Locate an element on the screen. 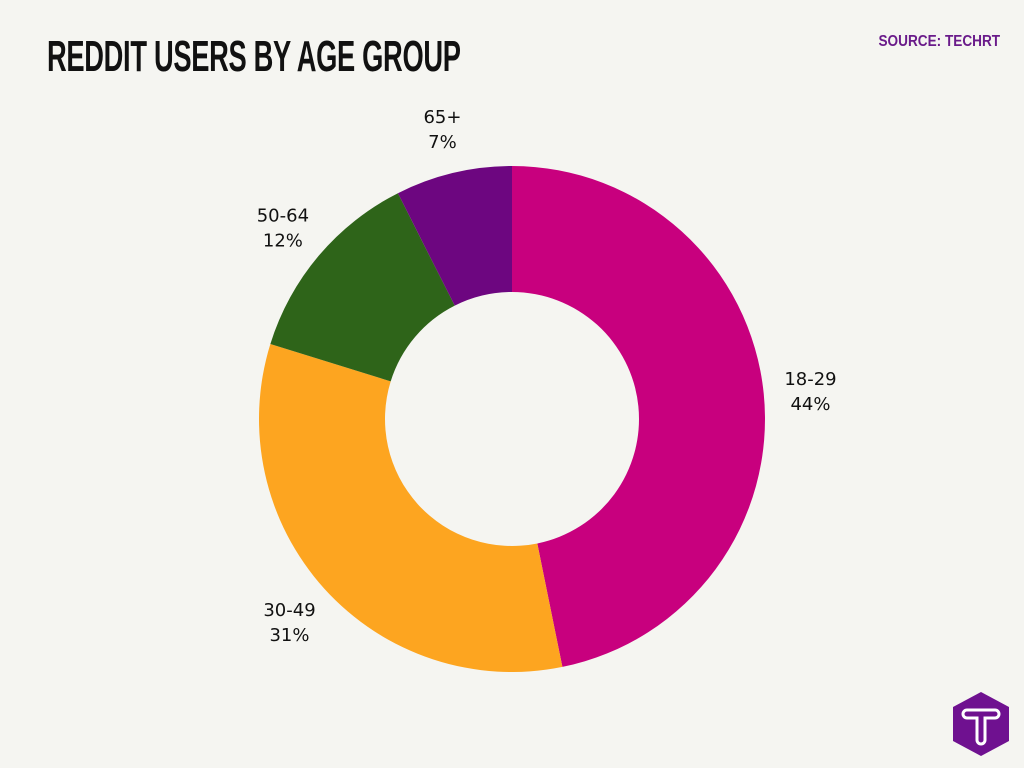 The height and width of the screenshot is (768, 1024). label-value-50-64: 12% is located at coordinates (283, 240).